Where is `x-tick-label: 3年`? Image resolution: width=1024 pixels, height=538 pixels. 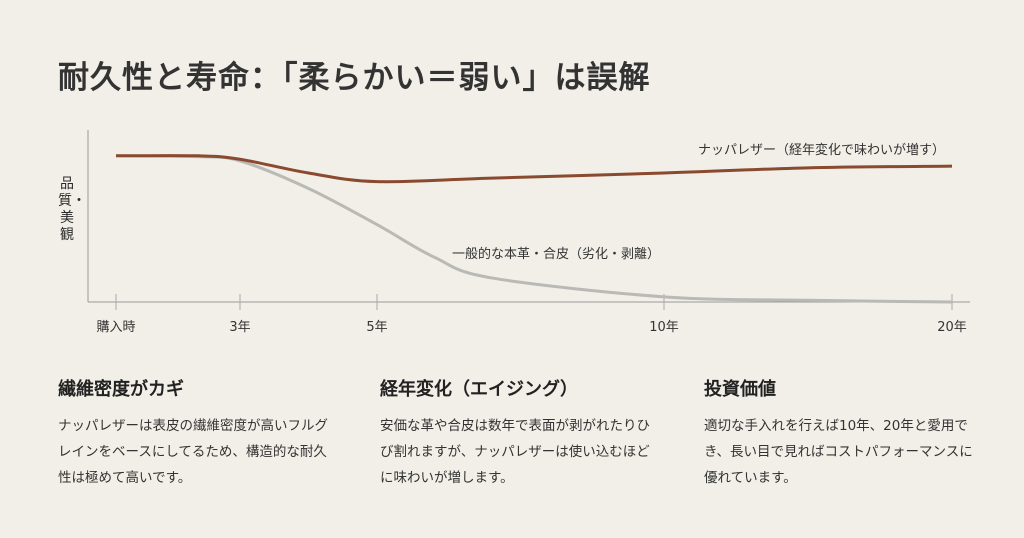 x-tick-label: 3年 is located at coordinates (239, 327).